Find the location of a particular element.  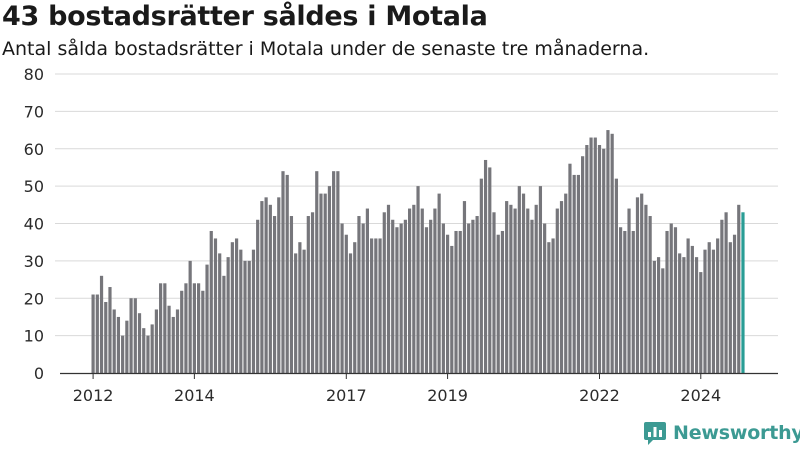

y-tick-label: 80 is located at coordinates (34, 74).